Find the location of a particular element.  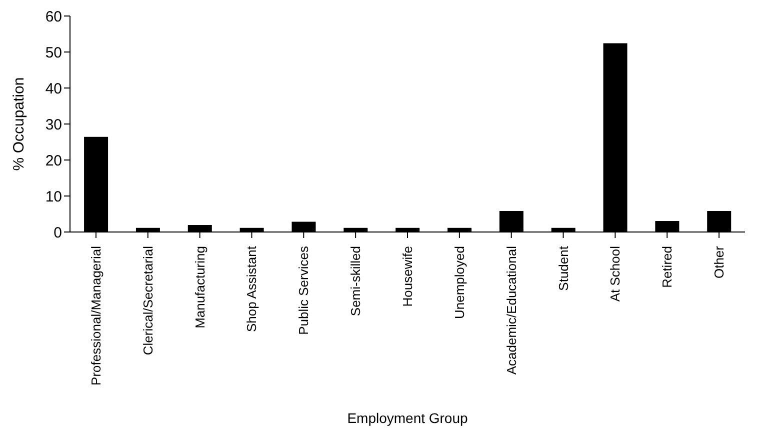

x-tick-label: Shop Assistant is located at coordinates (252, 289).